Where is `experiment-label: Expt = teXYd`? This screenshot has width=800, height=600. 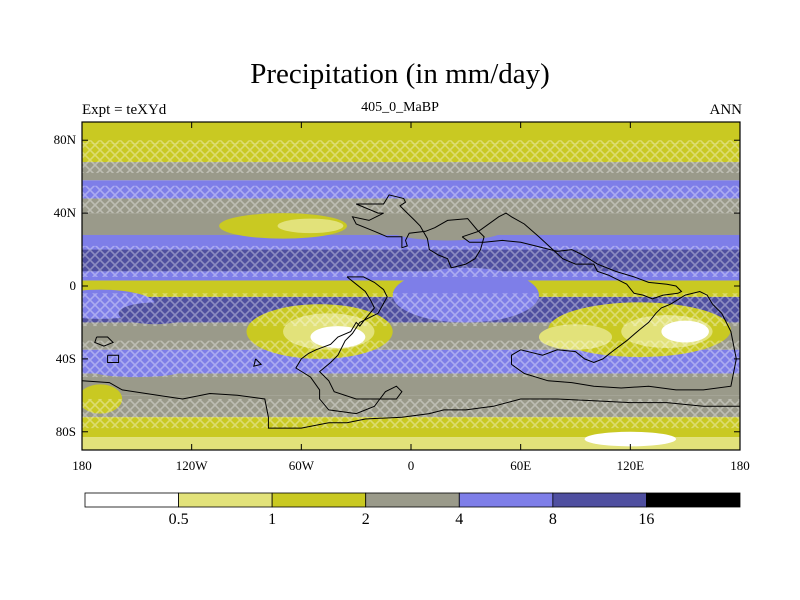
experiment-label: Expt = teXYd is located at coordinates (124, 110).